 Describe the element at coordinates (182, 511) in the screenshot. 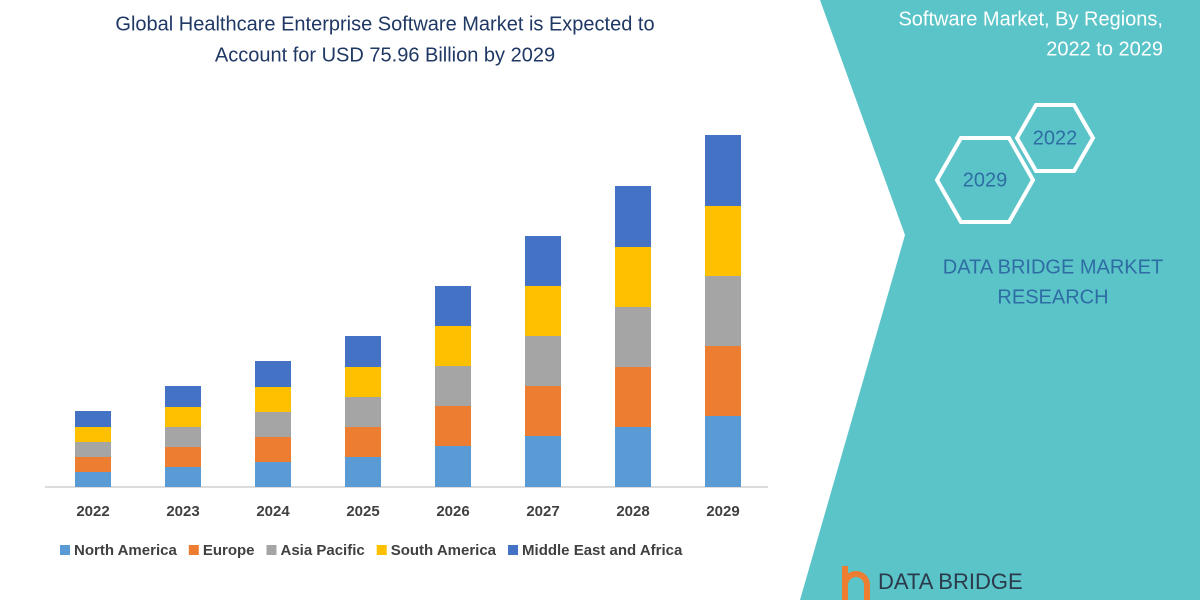

I see `x-tick-label: 2023` at that location.